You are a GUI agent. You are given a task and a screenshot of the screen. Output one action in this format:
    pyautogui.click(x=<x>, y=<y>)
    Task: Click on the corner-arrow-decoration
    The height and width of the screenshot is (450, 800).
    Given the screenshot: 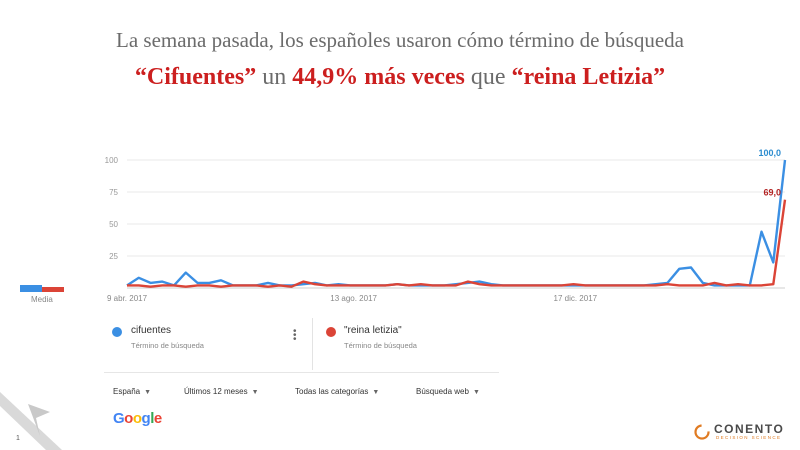 What is the action you would take?
    pyautogui.click(x=31, y=421)
    